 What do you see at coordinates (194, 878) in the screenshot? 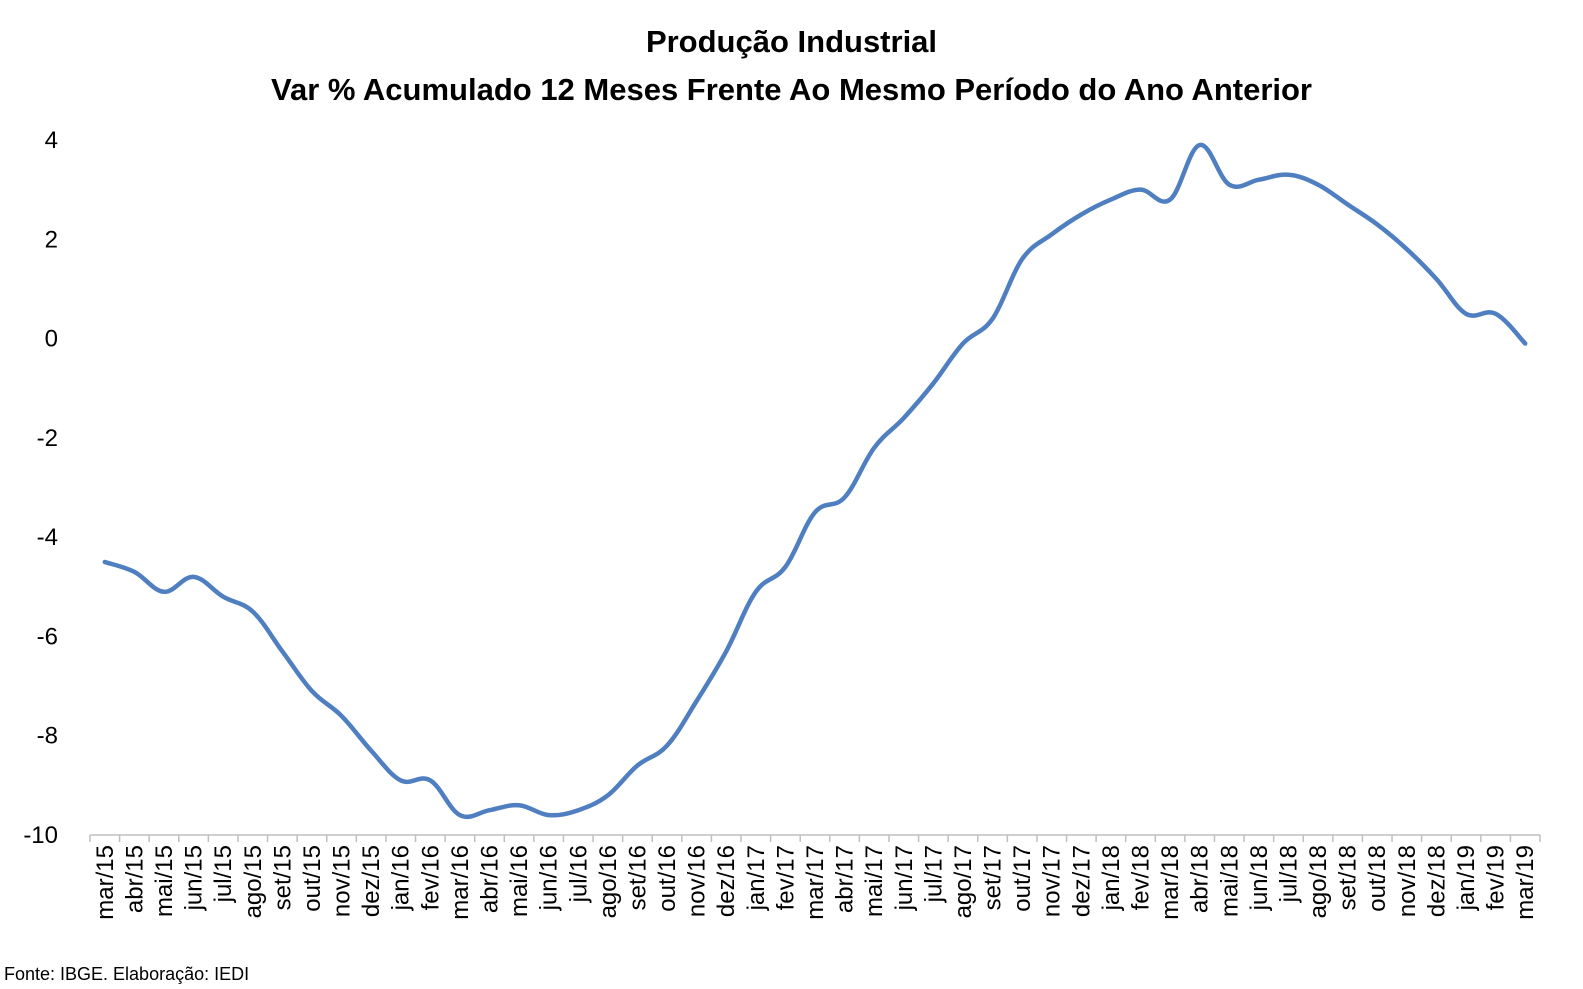
I see `x-tick-label: jun/15` at bounding box center [194, 878].